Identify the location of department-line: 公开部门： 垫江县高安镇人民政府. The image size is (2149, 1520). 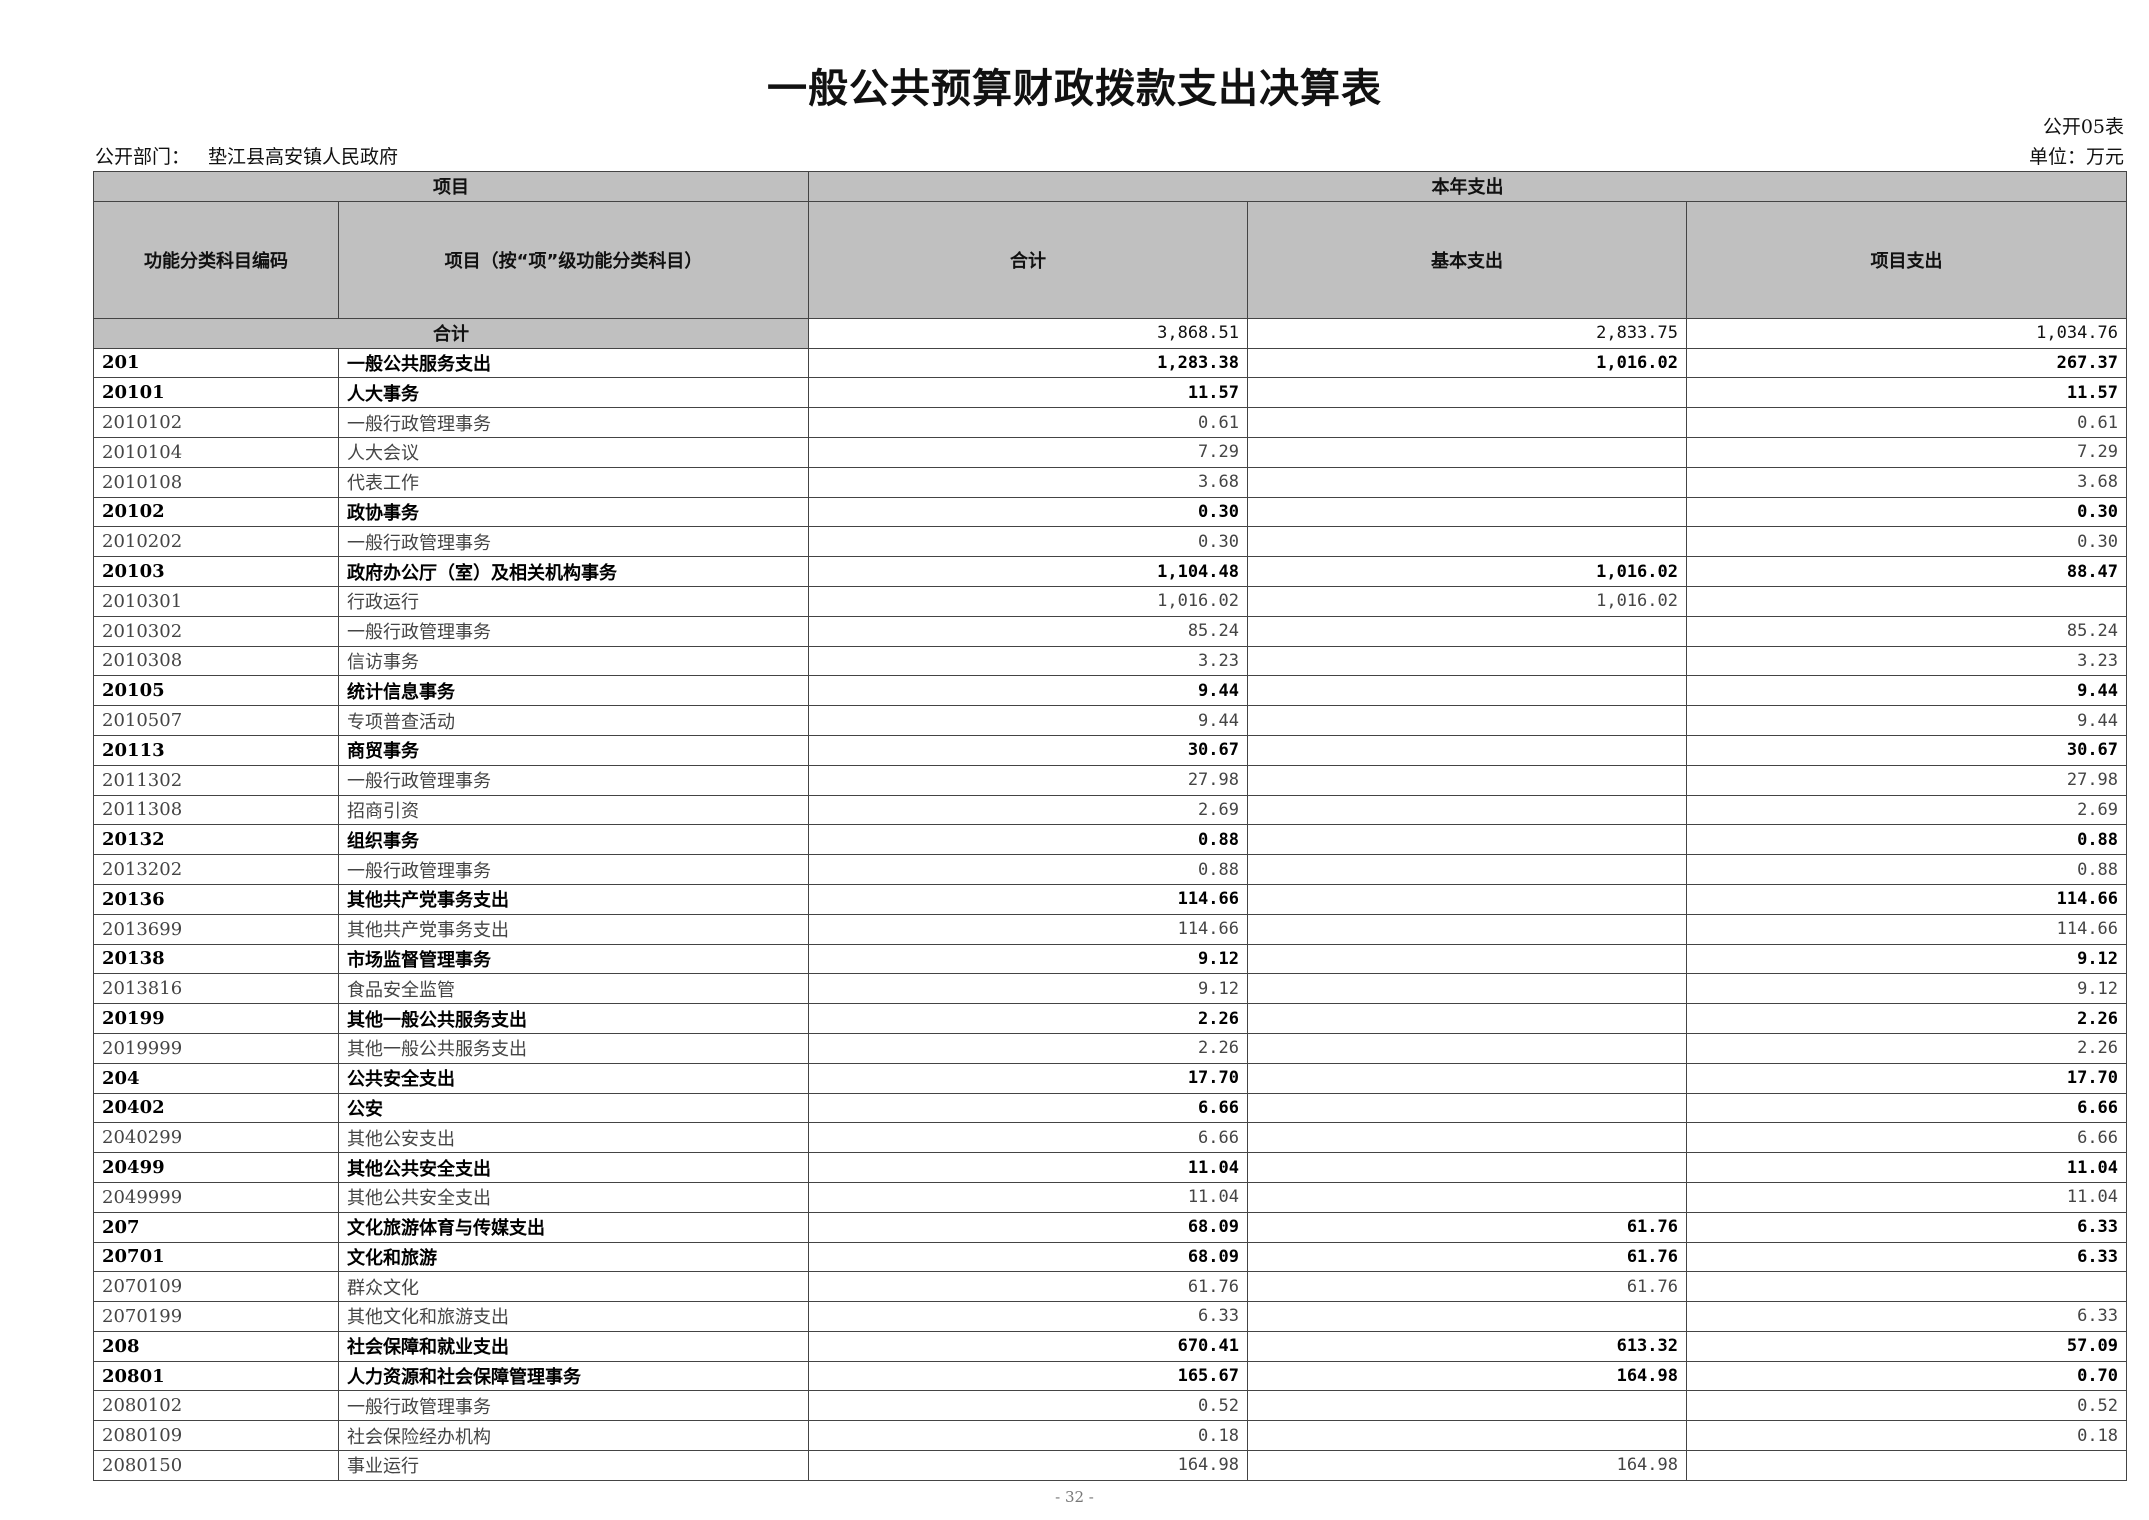
(255, 155).